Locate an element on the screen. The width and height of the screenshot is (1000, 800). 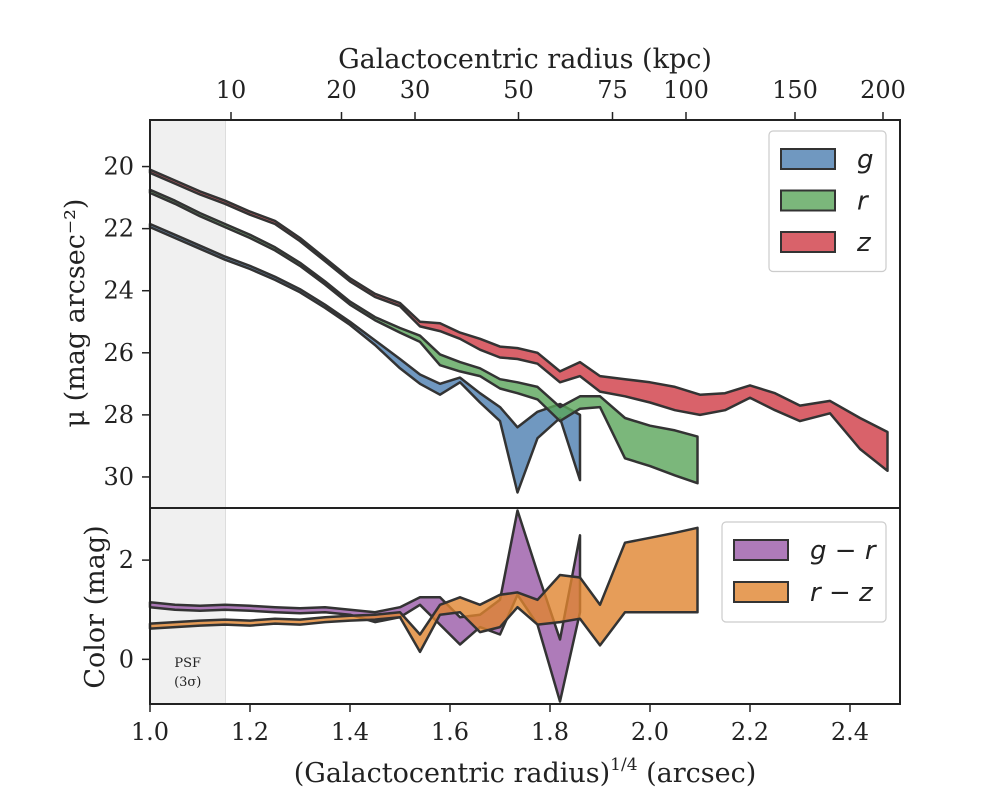
bottom-y-axis-title: Color (mag) is located at coordinates (95, 606).